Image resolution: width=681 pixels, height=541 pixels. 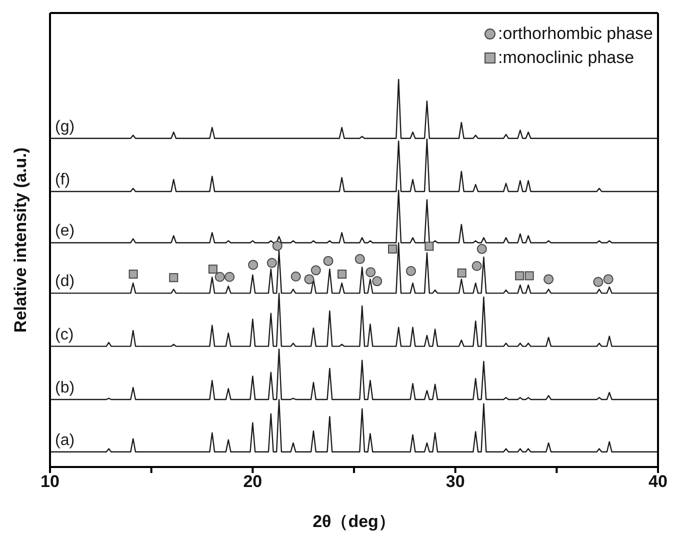 What do you see at coordinates (252, 482) in the screenshot?
I see `x-tick-label: 20` at bounding box center [252, 482].